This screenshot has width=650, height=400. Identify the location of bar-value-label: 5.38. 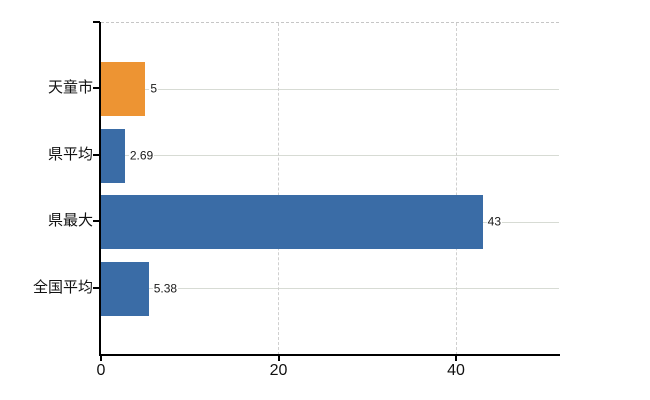
(165, 288).